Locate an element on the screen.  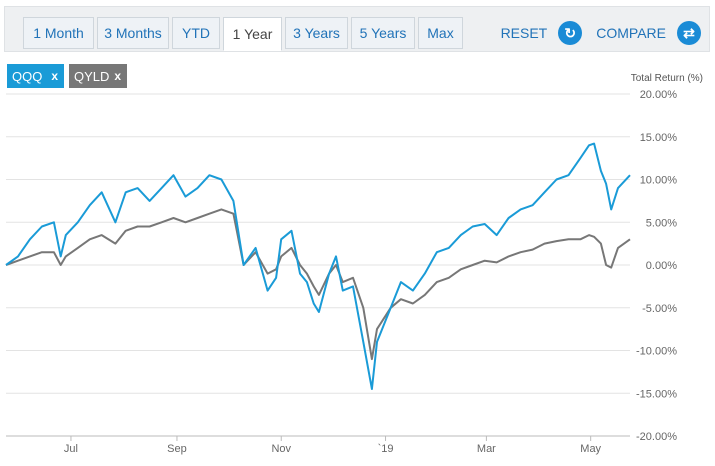
x-tick-label: May is located at coordinates (590, 449).